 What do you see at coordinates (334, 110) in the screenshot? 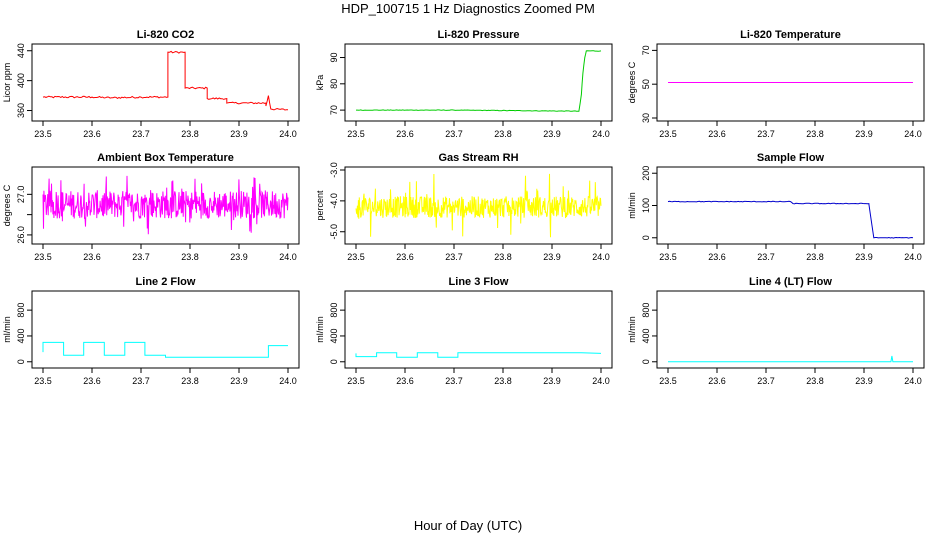
I see `y-tick-label: 70` at bounding box center [334, 110].